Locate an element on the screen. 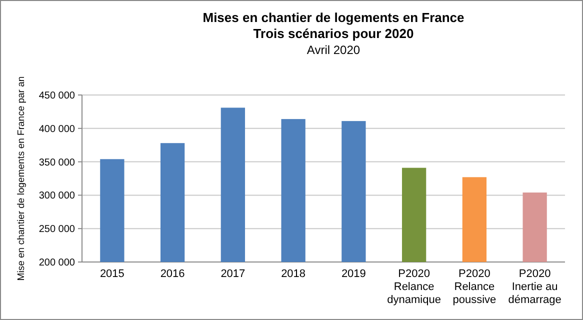 This screenshot has width=583, height=320. y-tick-label: 300 000 is located at coordinates (57, 196).